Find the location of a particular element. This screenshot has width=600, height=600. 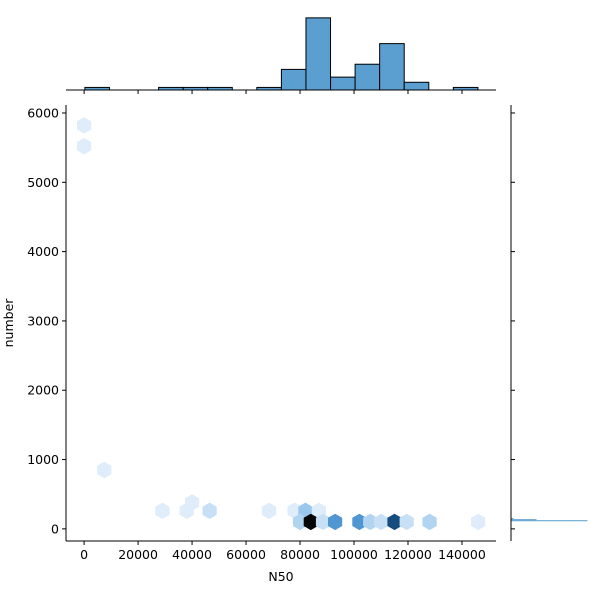

y-tick-label: 4000 is located at coordinates (43, 251).